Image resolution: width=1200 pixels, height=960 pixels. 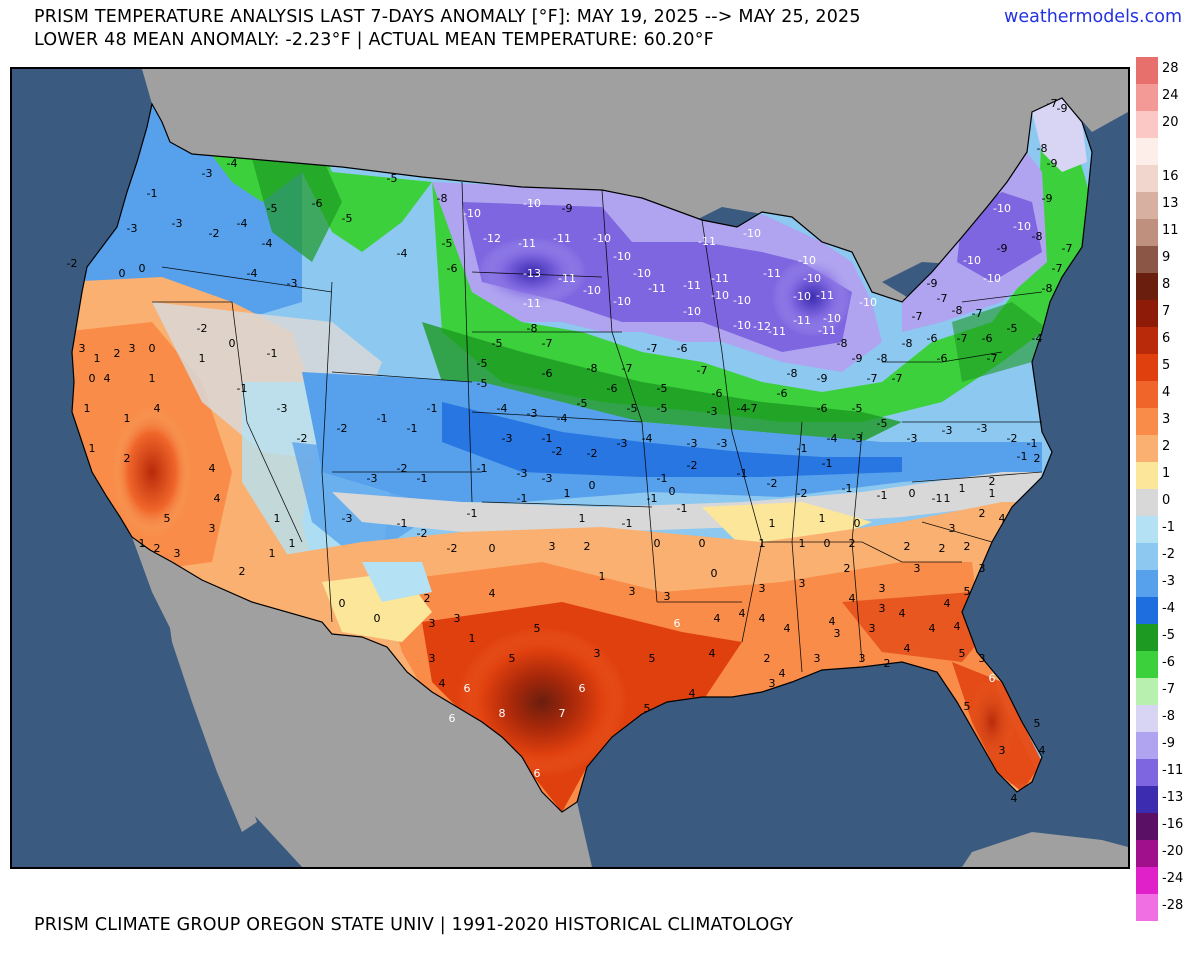 I want to click on legend-label: 0, so click(x=1166, y=500).